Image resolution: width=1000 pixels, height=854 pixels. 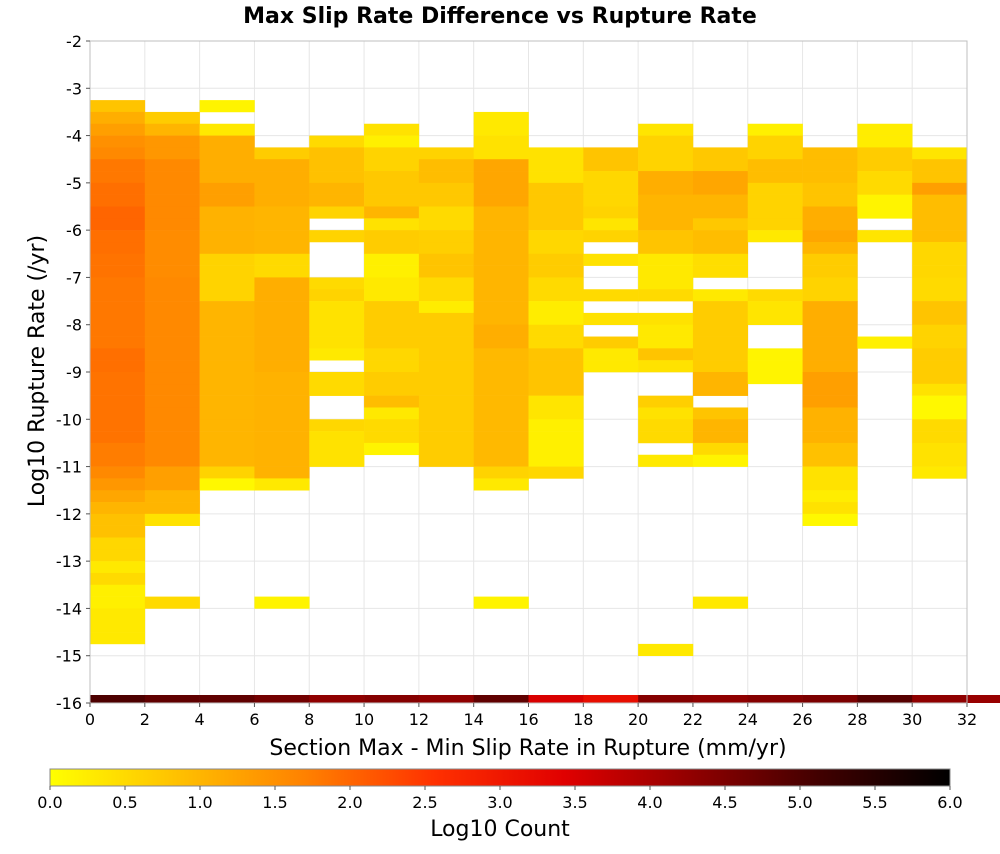 What do you see at coordinates (74, 372) in the screenshot?
I see `y-tick-label: -9` at bounding box center [74, 372].